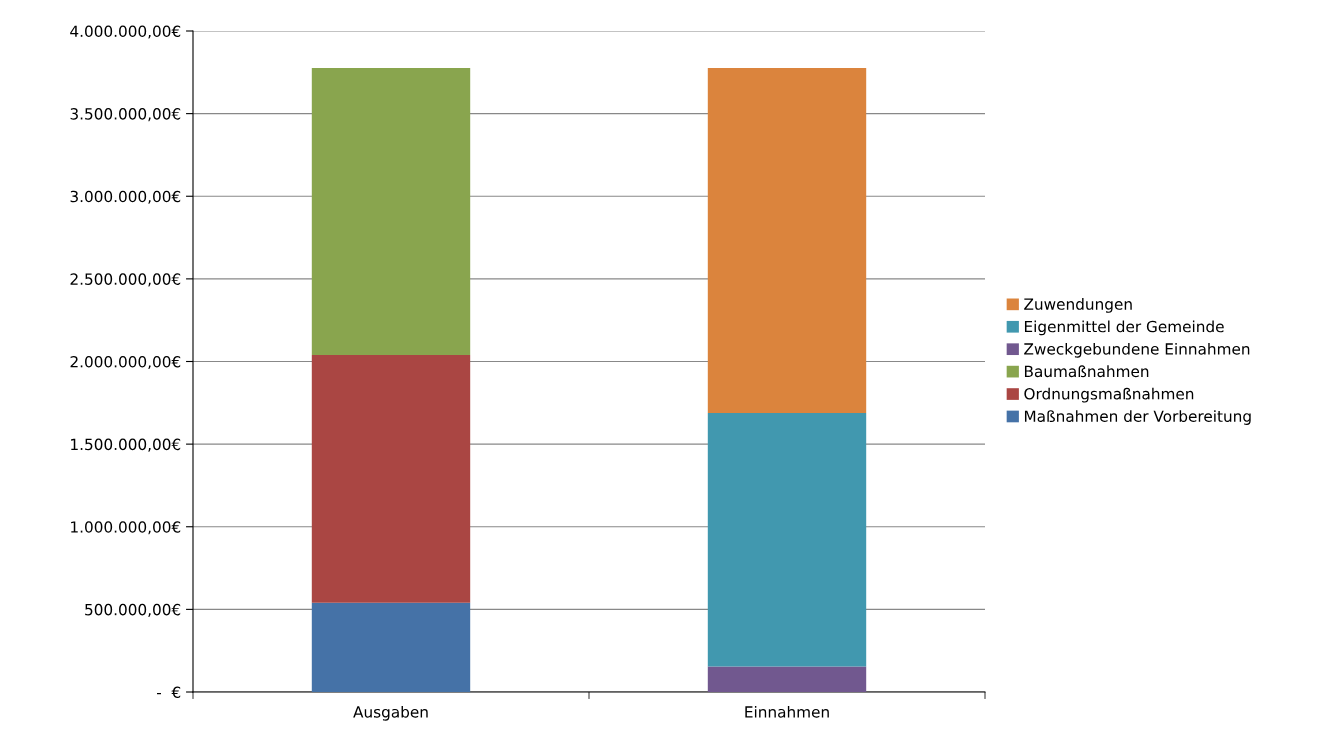 This screenshot has height=744, width=1325. I want to click on legend-label: Ordnungsmaßnahmen, so click(1109, 395).